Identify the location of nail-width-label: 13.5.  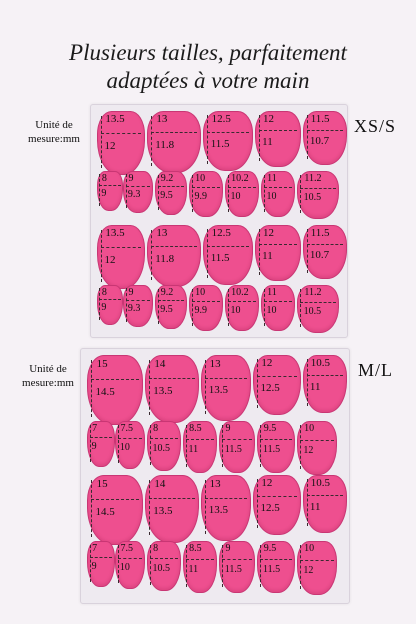
(115, 233).